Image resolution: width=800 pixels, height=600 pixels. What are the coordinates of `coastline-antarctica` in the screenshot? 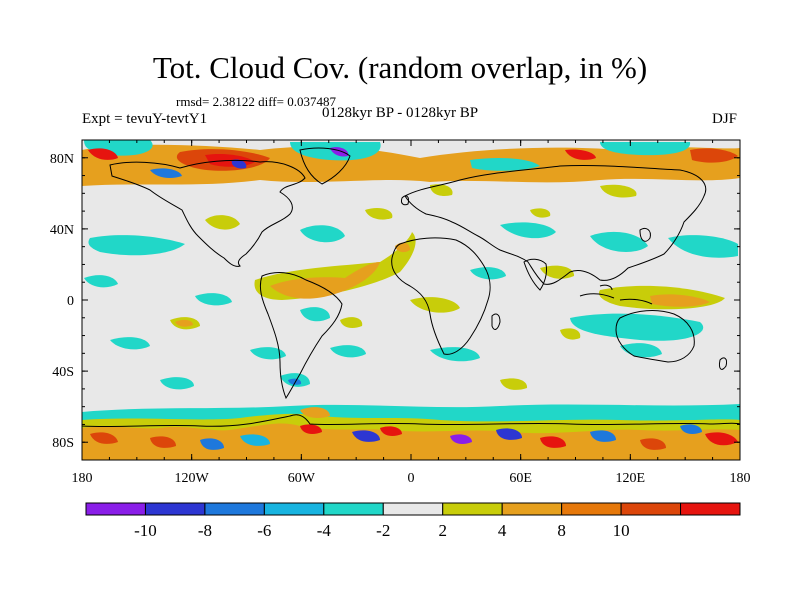 It's located at (411, 421).